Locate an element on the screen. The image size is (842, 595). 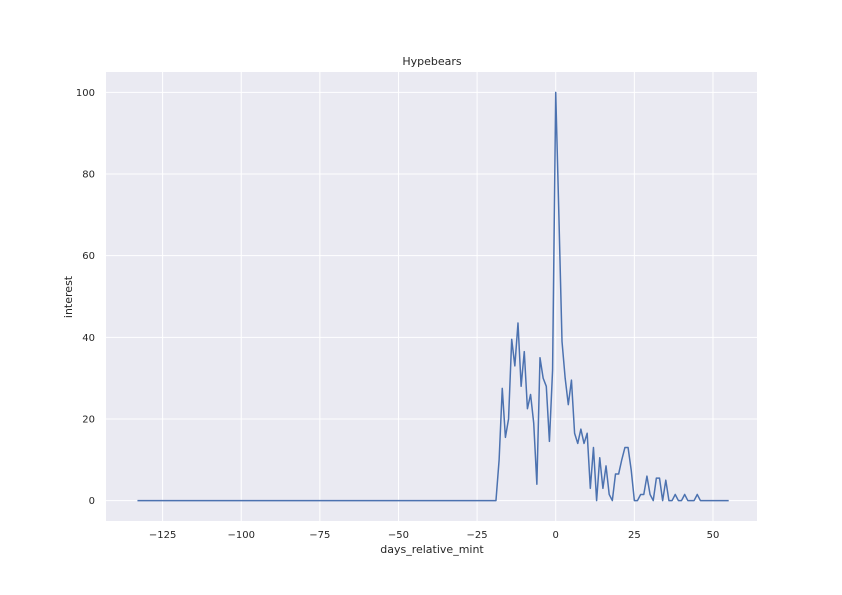
x-tick-label: 0 is located at coordinates (556, 535).